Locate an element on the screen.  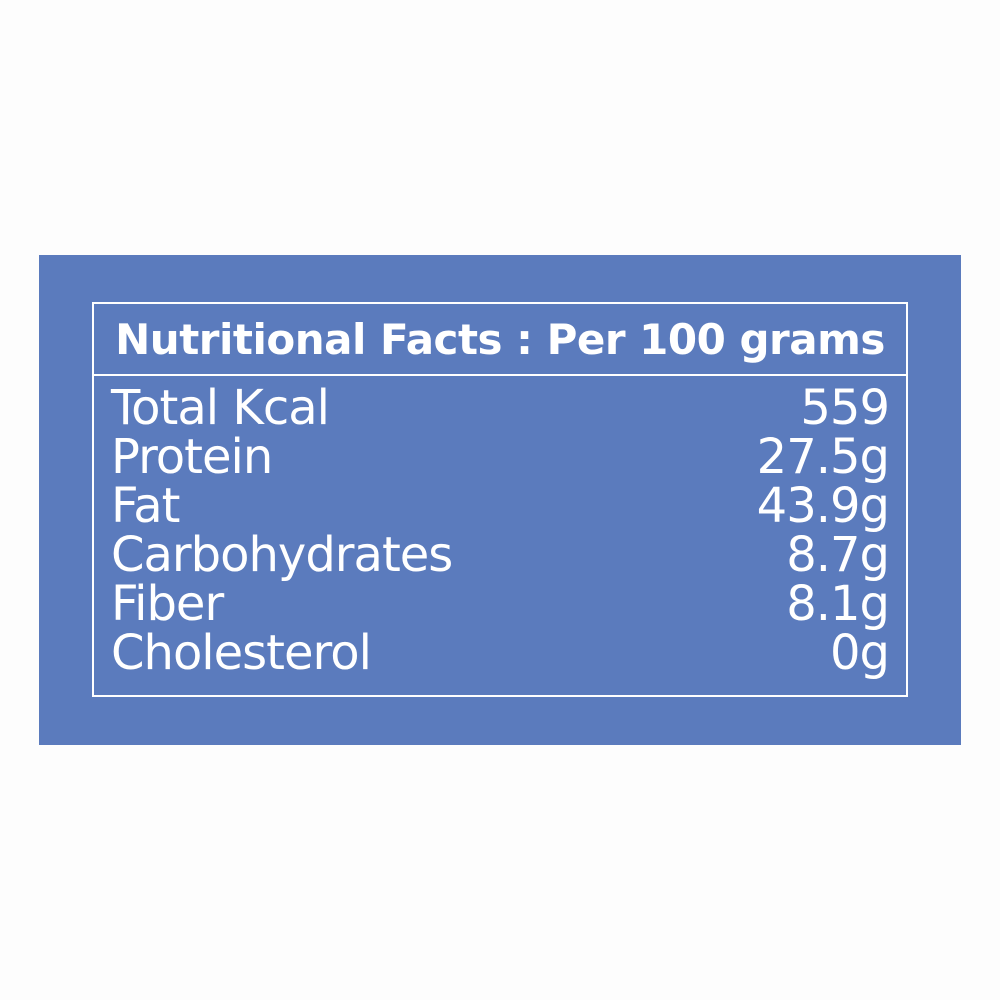
table-row: Fiber 8.1g is located at coordinates (500, 604).